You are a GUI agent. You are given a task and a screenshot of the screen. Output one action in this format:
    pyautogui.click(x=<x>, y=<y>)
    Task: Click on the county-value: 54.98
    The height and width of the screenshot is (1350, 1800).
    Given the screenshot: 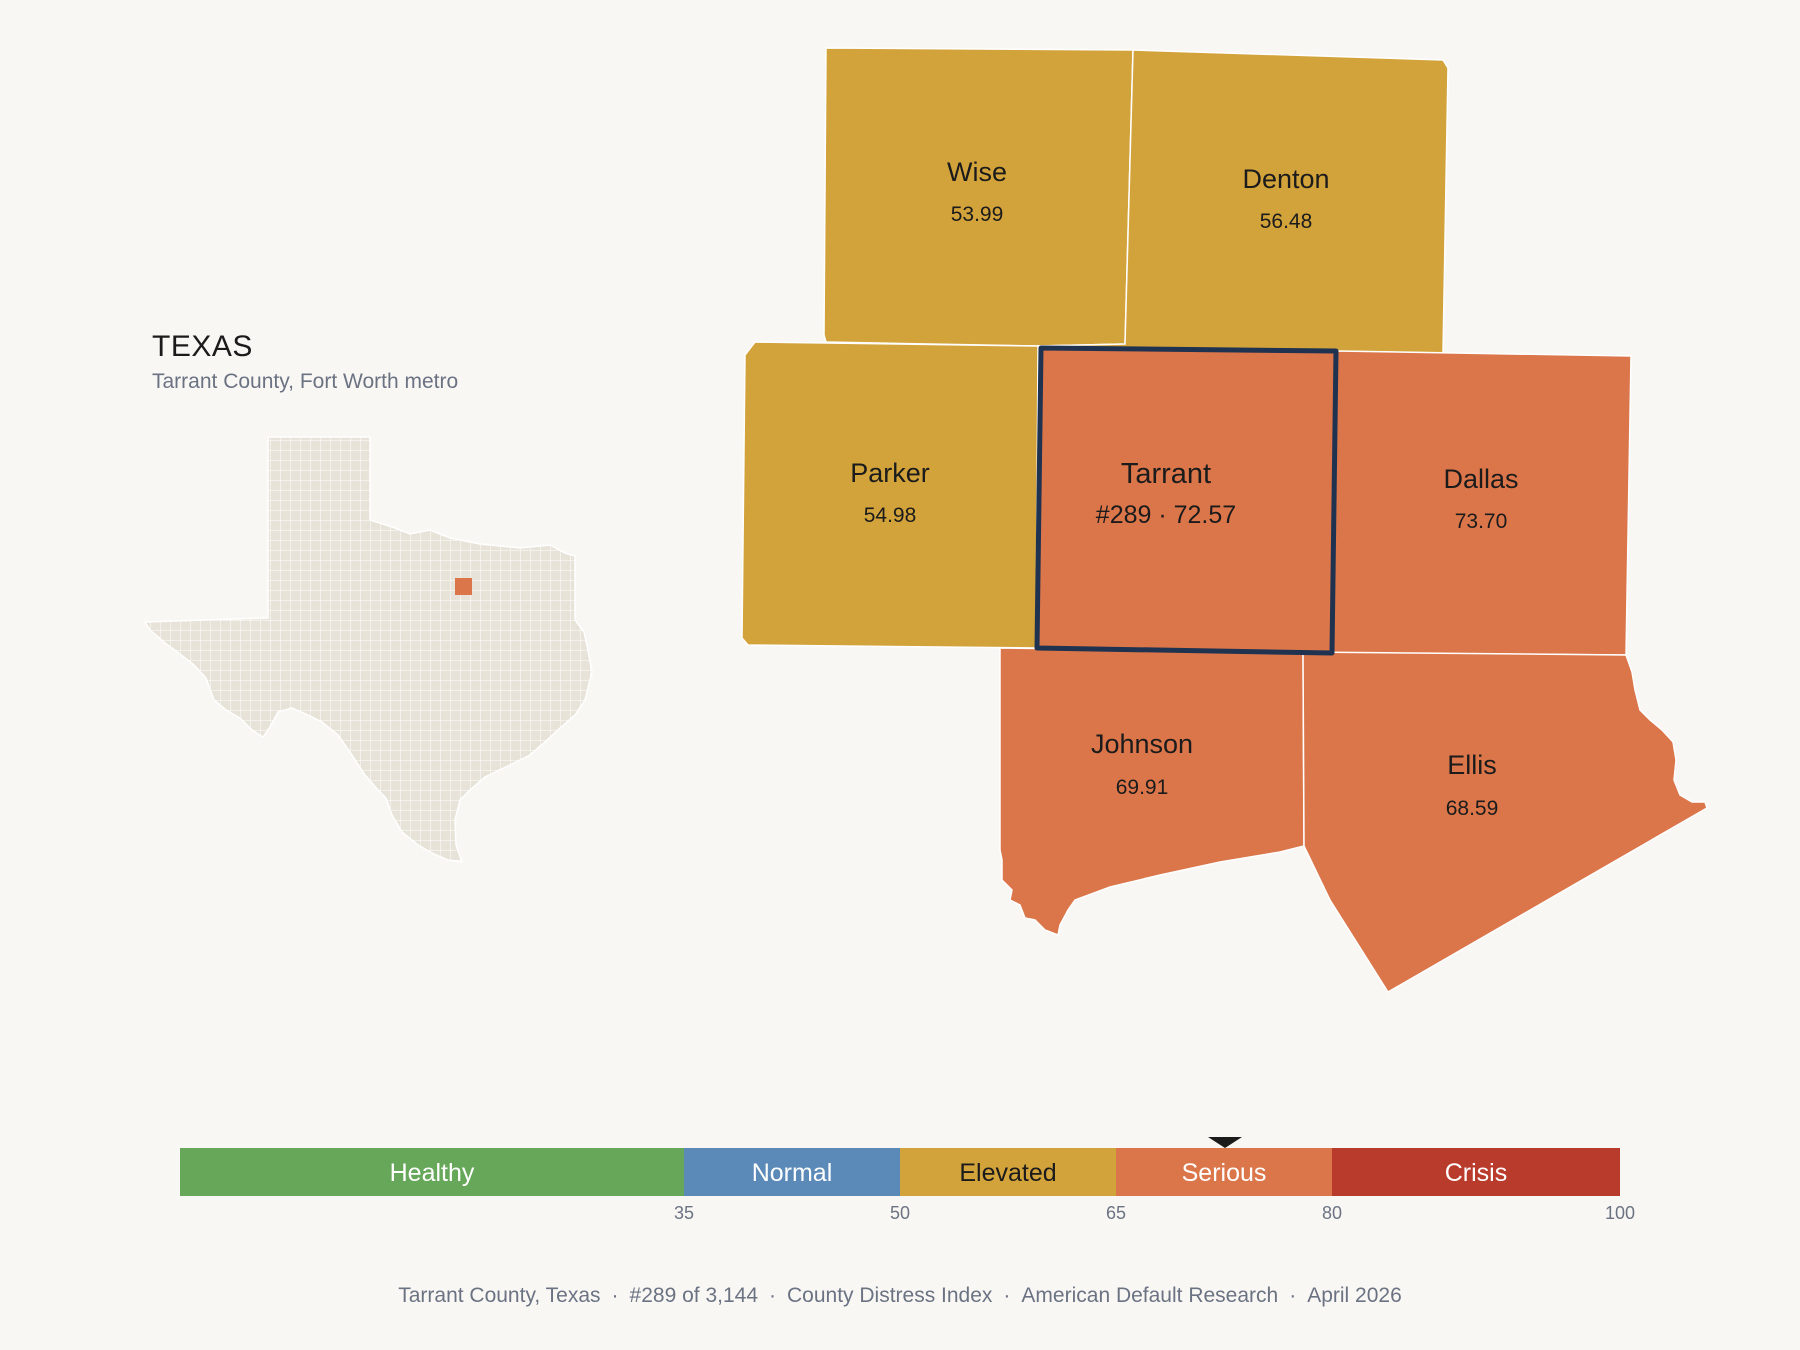 What is the action you would take?
    pyautogui.click(x=890, y=515)
    